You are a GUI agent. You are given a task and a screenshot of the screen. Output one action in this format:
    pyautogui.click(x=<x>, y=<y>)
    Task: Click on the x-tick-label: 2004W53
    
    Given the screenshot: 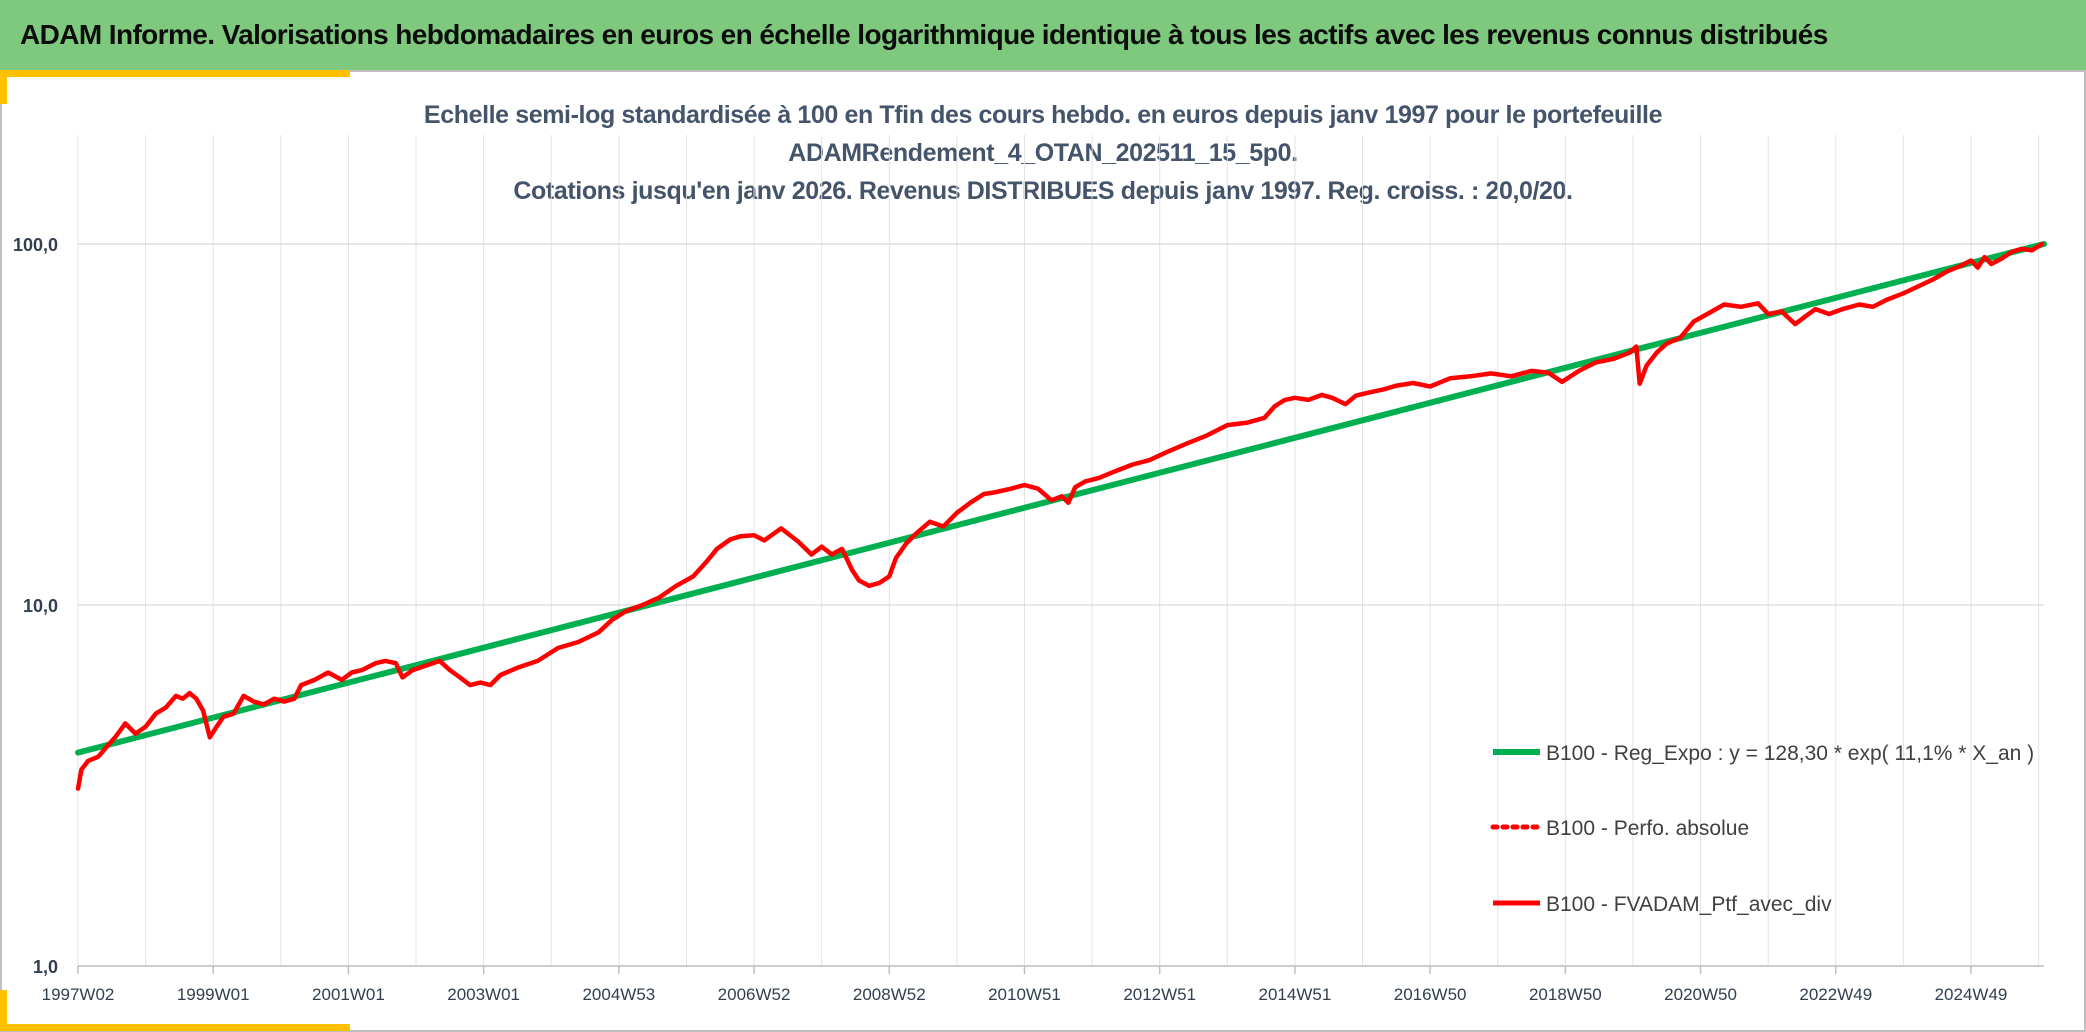 What is the action you would take?
    pyautogui.click(x=618, y=994)
    